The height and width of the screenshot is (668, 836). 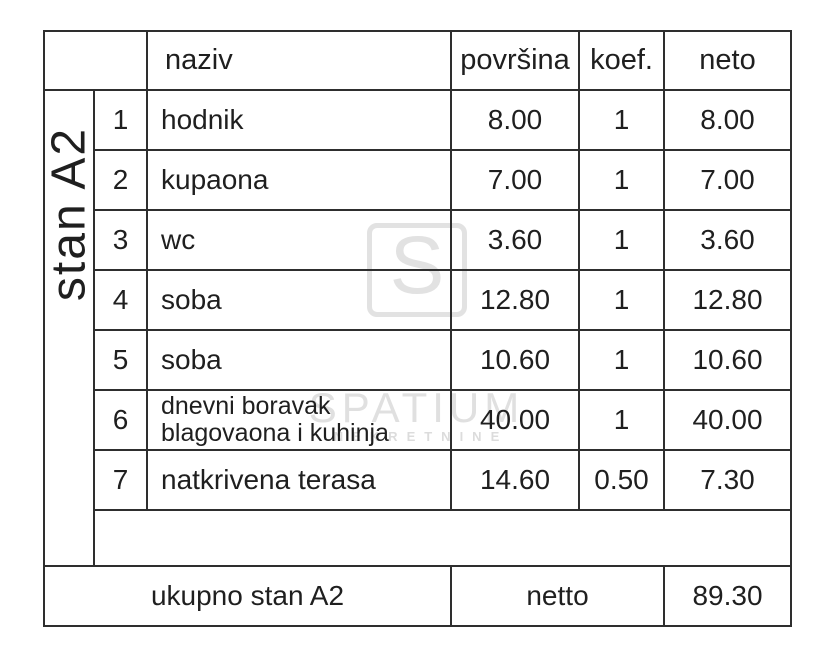 What do you see at coordinates (95, 60) in the screenshot?
I see `header-corner-cell` at bounding box center [95, 60].